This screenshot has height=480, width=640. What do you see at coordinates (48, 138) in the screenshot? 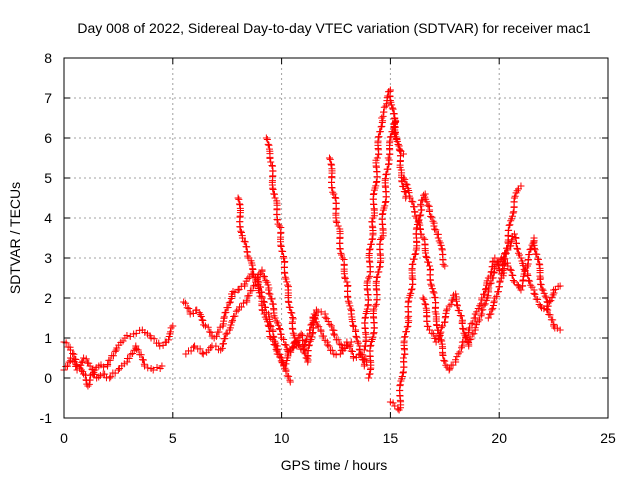
I see `y-tick-label: 6` at bounding box center [48, 138].